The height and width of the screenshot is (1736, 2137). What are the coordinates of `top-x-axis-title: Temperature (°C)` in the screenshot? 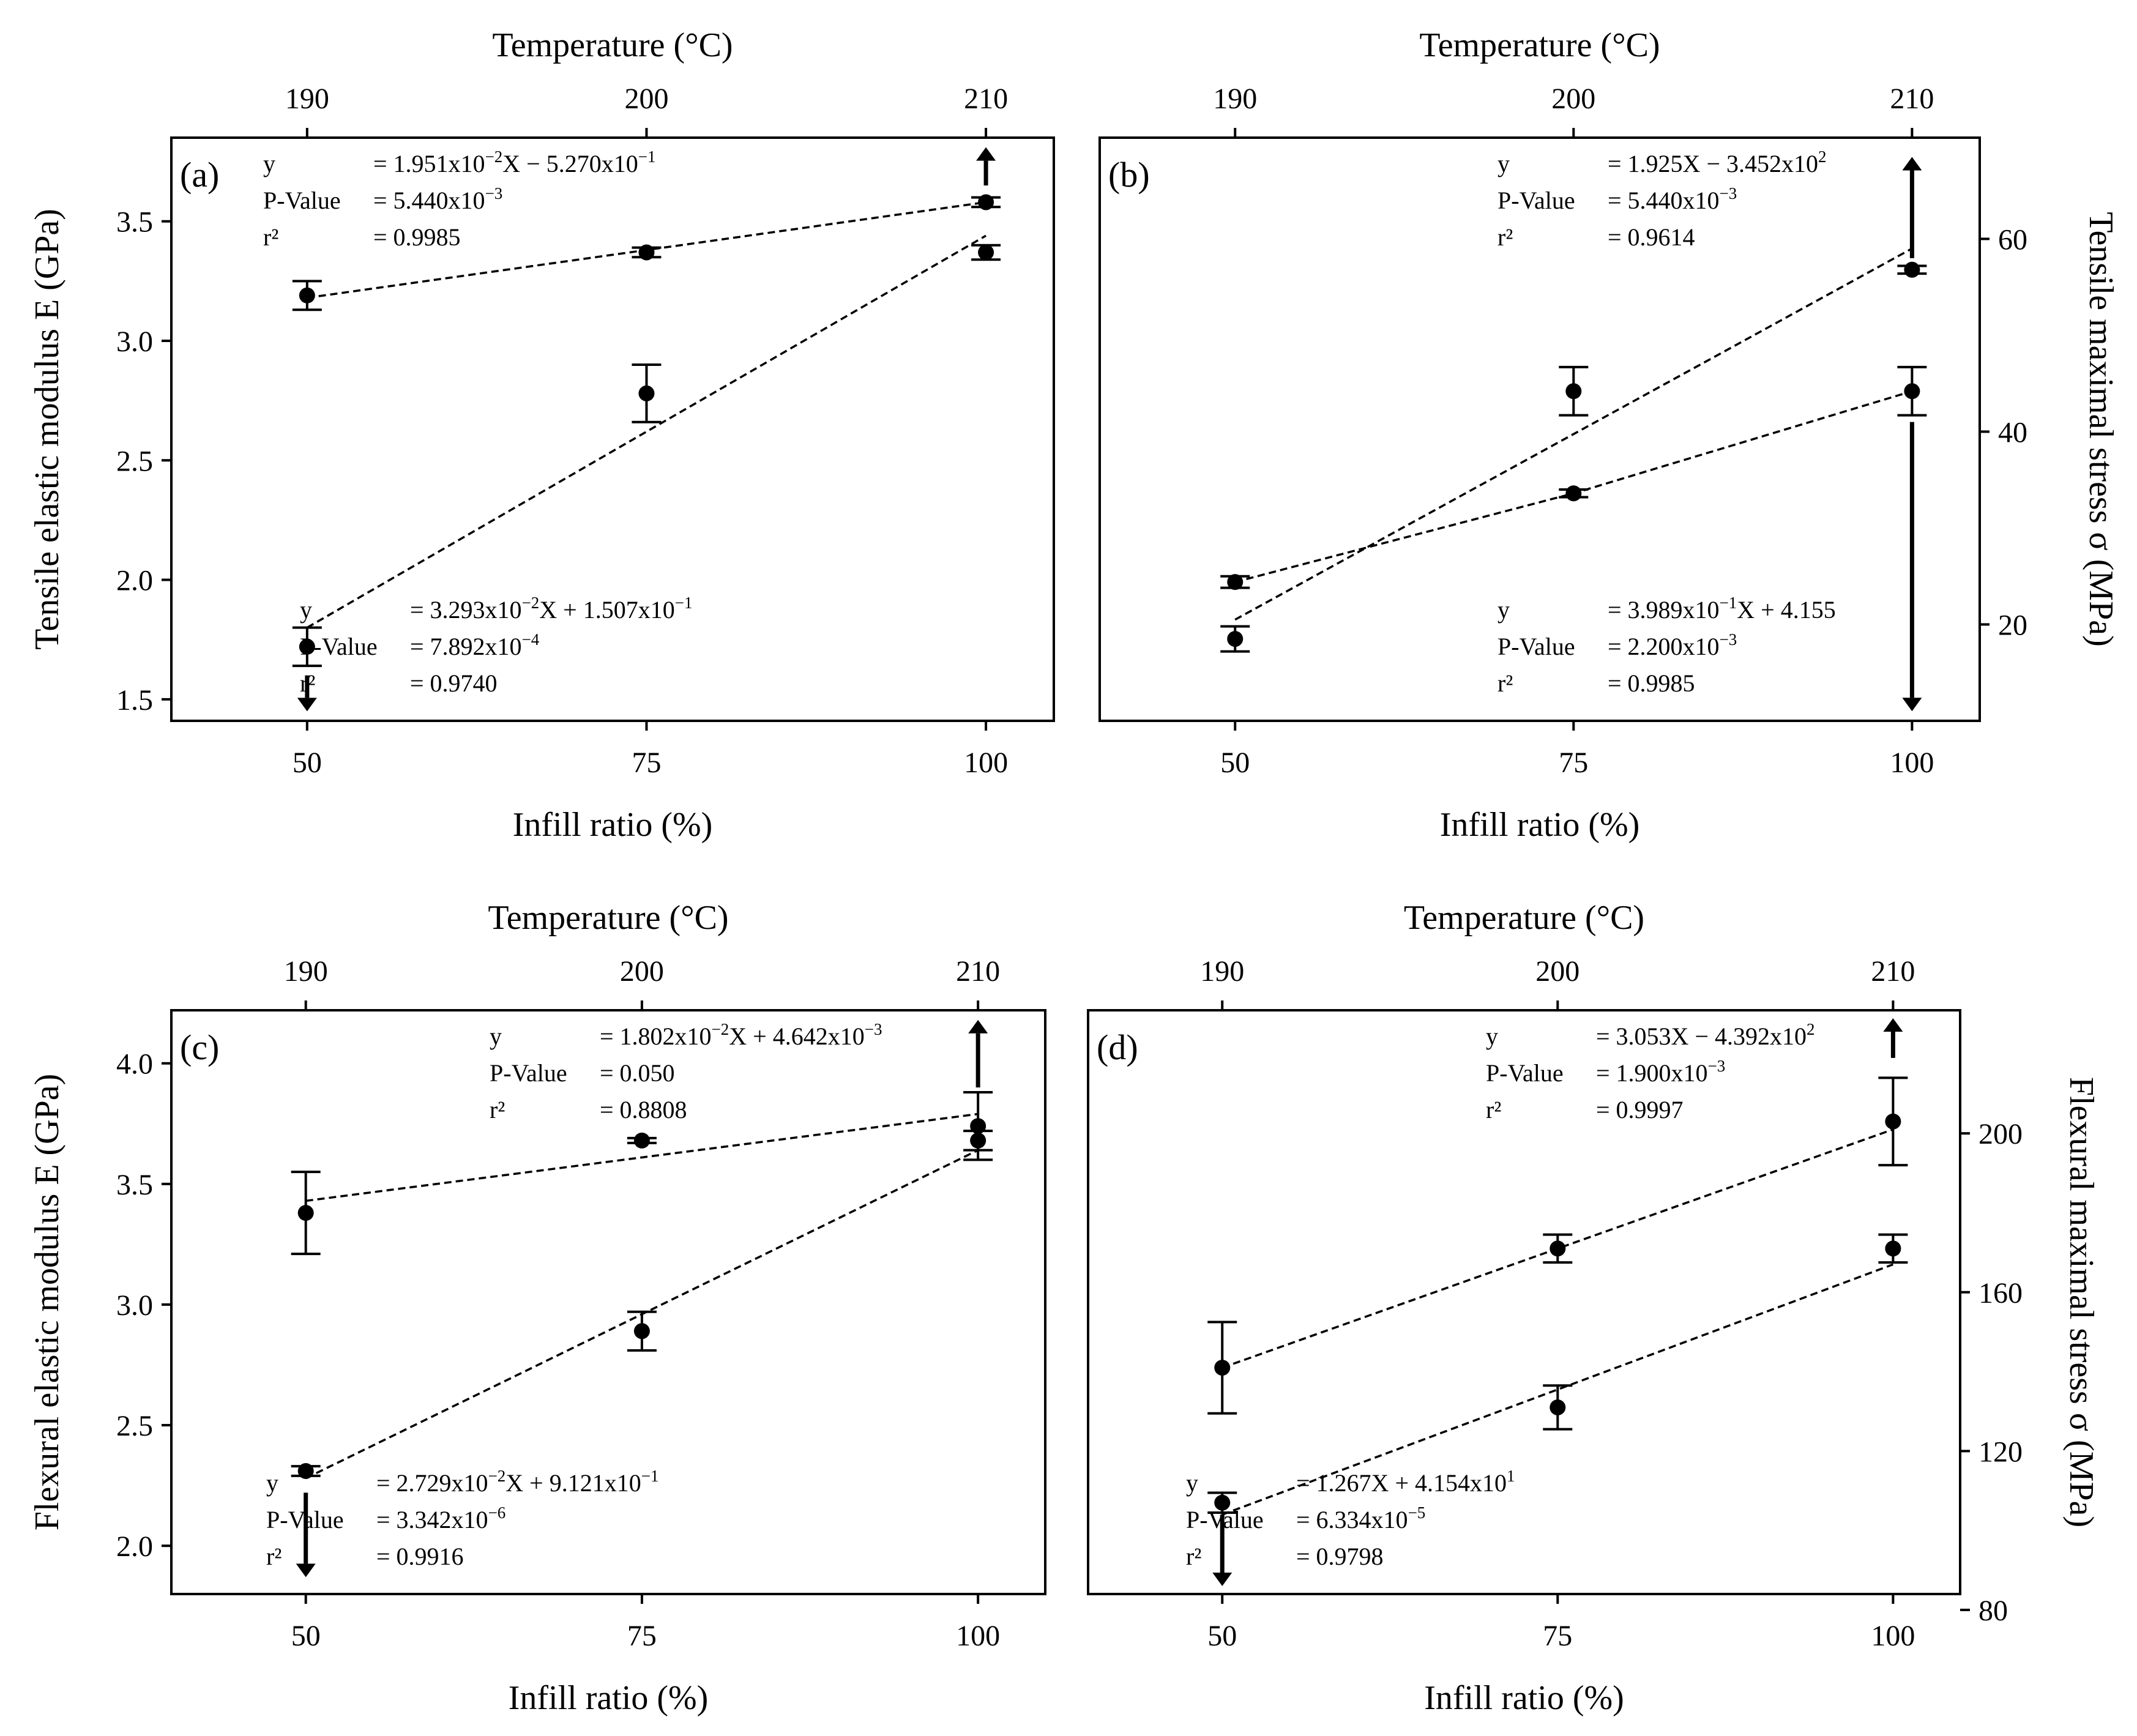 It's located at (613, 45).